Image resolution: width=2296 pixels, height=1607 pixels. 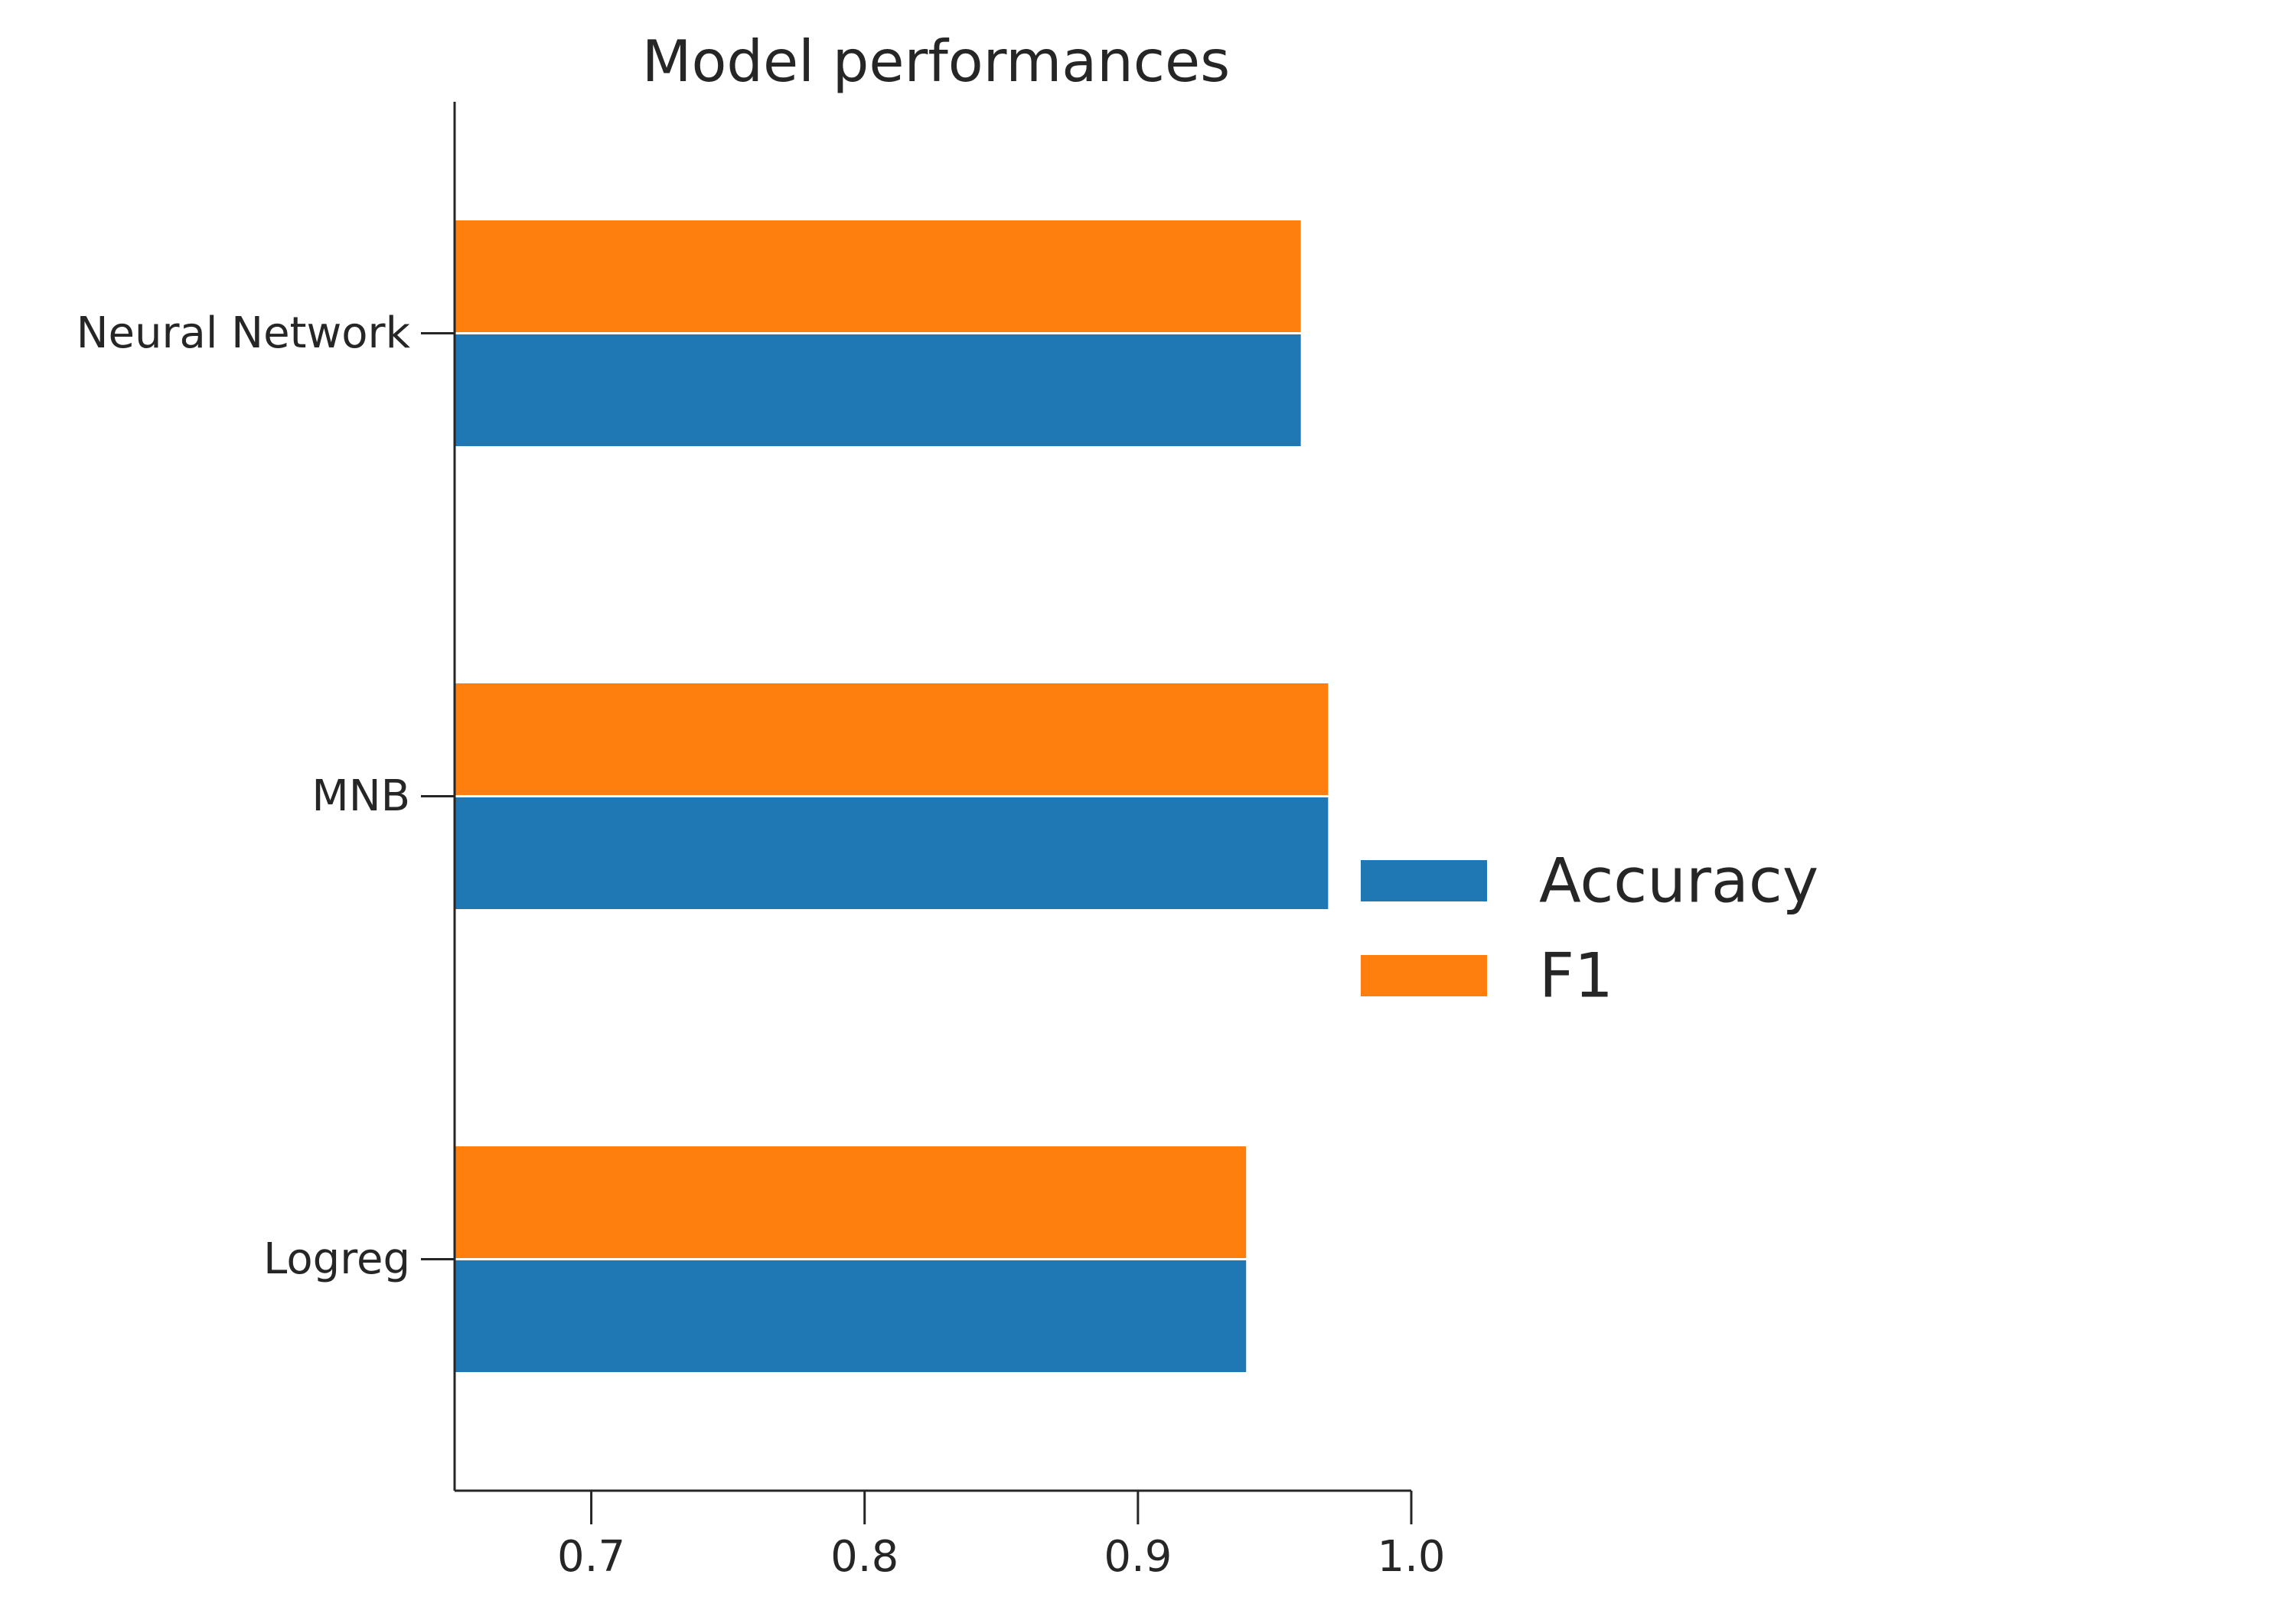 What do you see at coordinates (1589, 929) in the screenshot?
I see `legend: Accuracy F1` at bounding box center [1589, 929].